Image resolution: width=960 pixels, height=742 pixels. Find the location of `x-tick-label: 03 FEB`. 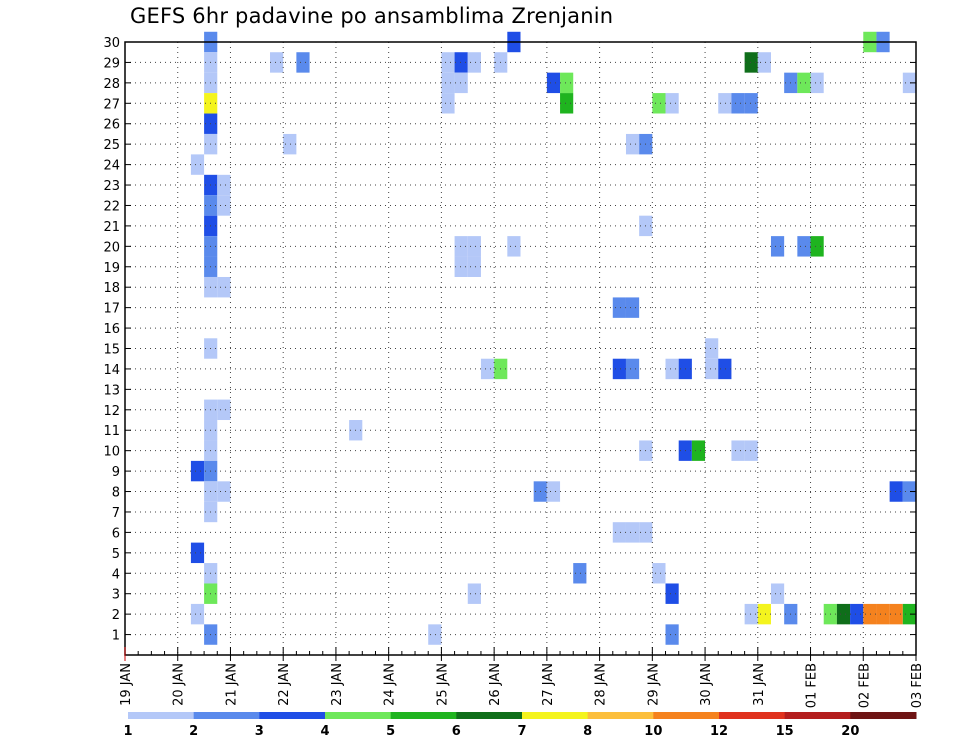

x-tick-label: 03 FEB is located at coordinates (917, 685).